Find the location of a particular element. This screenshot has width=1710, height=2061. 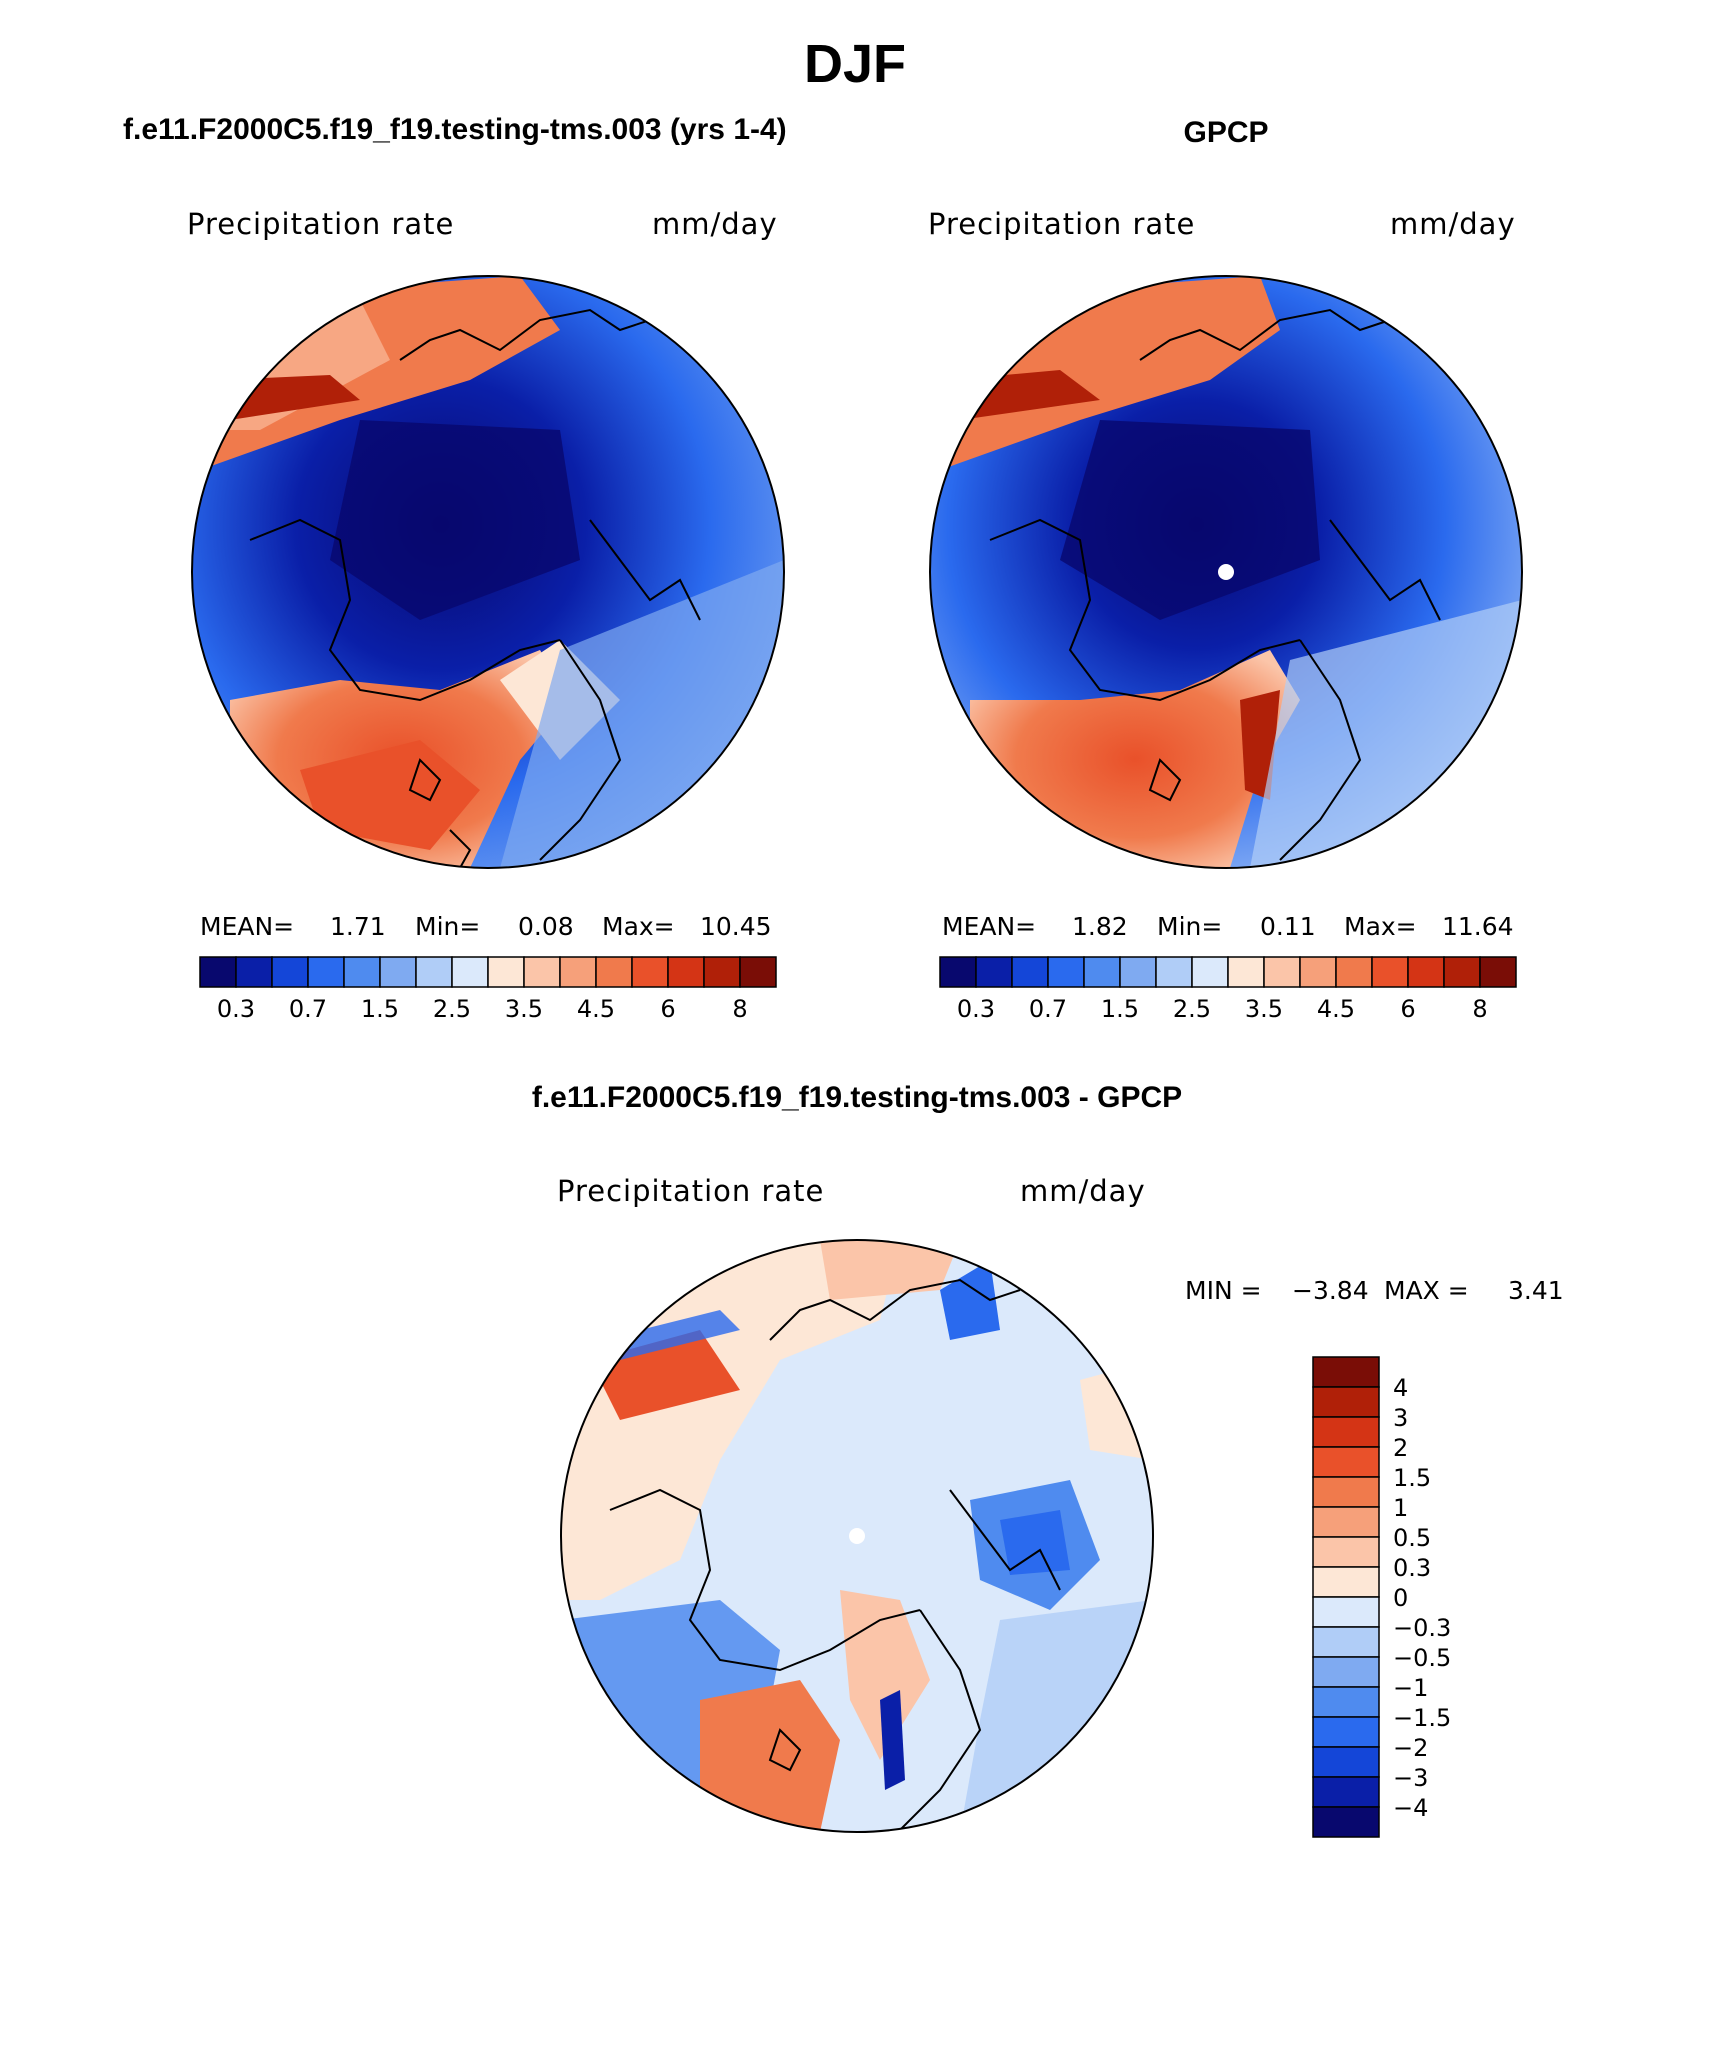

model-colorbar-tick-label: 2.5 is located at coordinates (452, 1009).